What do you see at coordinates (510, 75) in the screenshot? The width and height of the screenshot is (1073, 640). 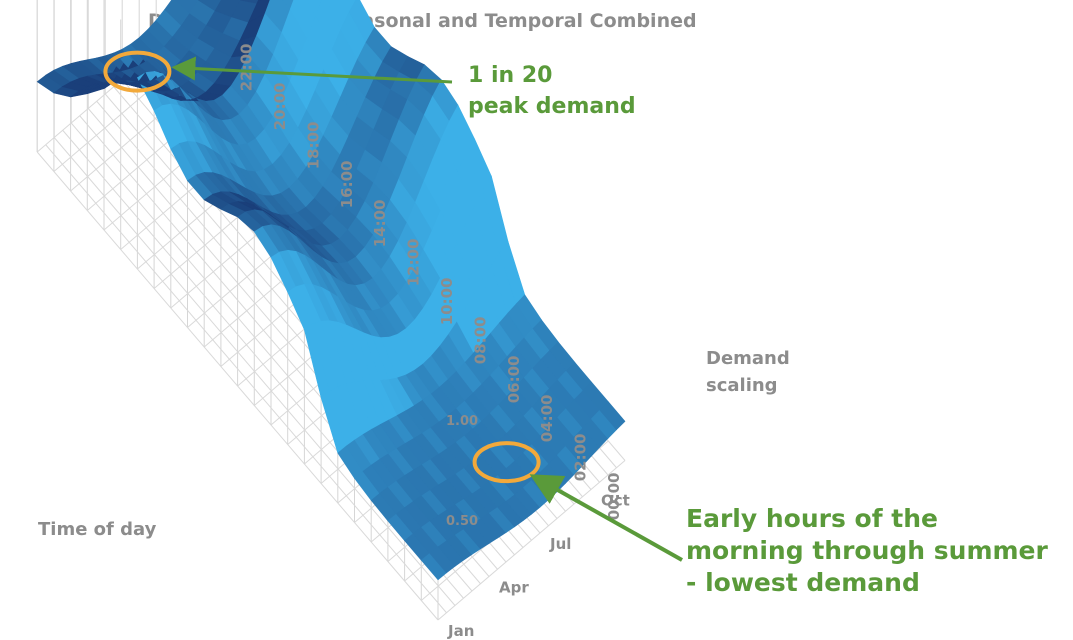 I see `peak-annotation-line-1: 1 in 20` at bounding box center [510, 75].